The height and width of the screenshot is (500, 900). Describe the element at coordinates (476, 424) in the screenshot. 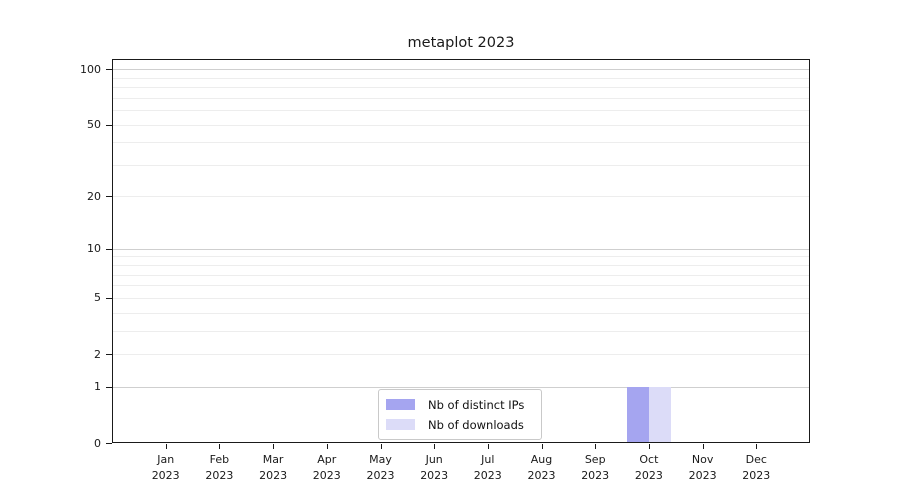

I see `legend-label: Nb of downloads` at that location.